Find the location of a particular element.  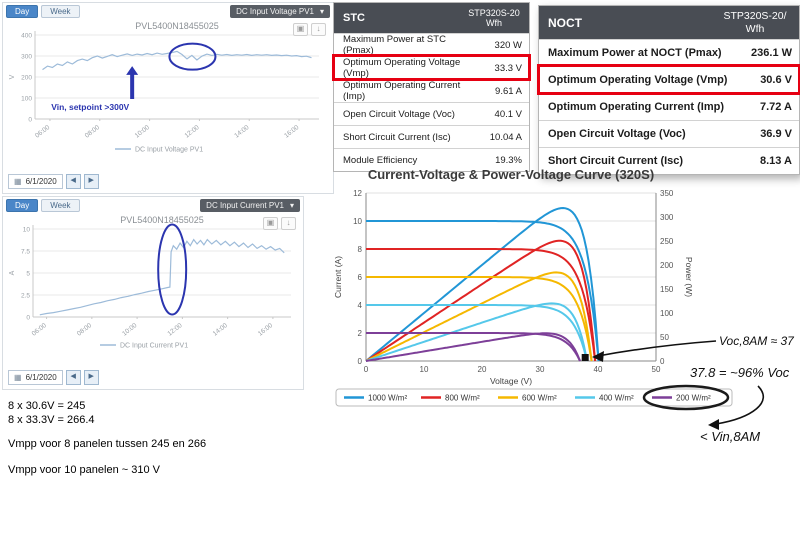

spec-value: 40.1 V is located at coordinates (508, 114).